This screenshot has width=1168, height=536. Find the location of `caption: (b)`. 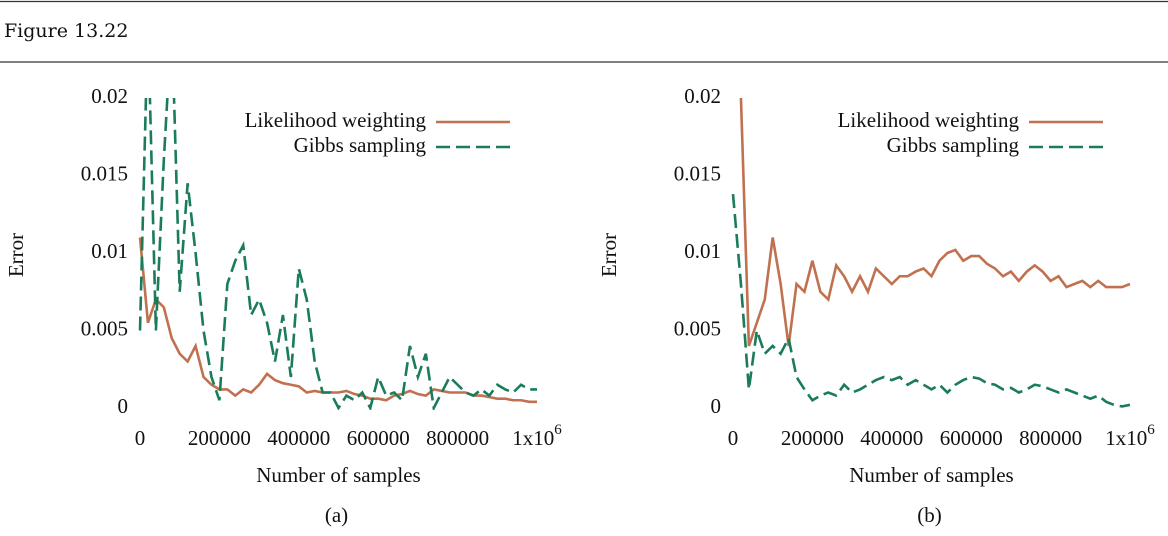

caption: (b) is located at coordinates (929, 515).